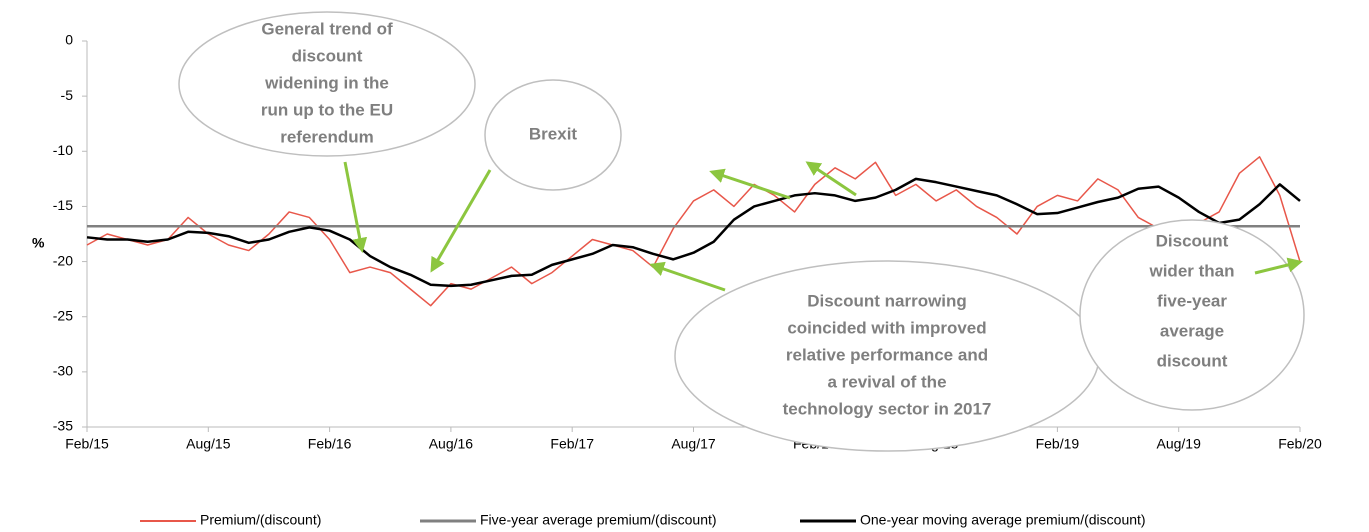 This screenshot has width=1369, height=532. What do you see at coordinates (887, 408) in the screenshot?
I see `annotation-text: technology sector in 2017` at bounding box center [887, 408].